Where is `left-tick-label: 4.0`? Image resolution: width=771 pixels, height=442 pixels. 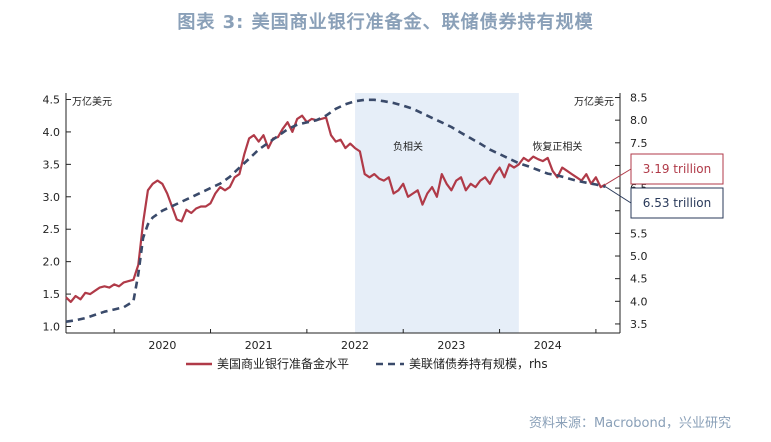 left-tick-label: 4.0 is located at coordinates (52, 132).